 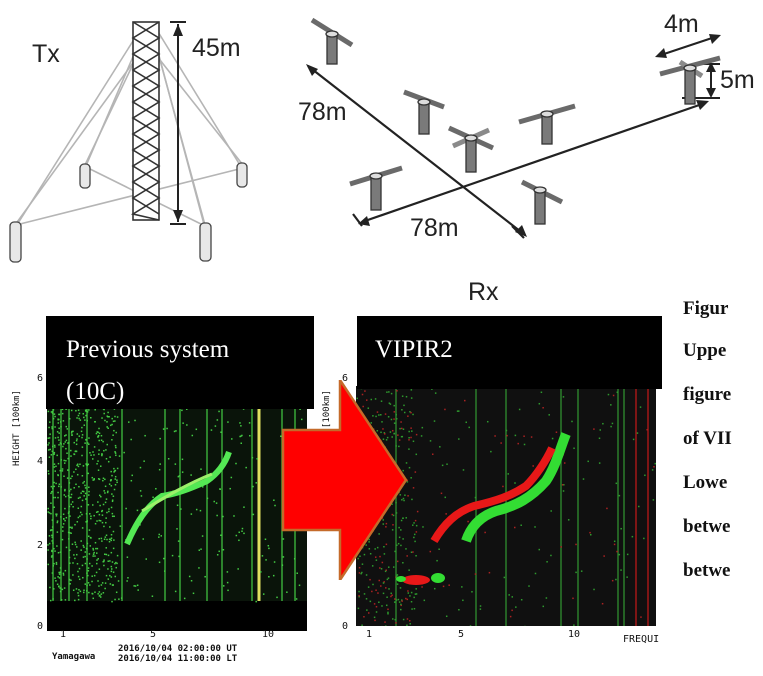 What do you see at coordinates (434, 228) in the screenshot?
I see `rx-span-b-label: 78m` at bounding box center [434, 228].